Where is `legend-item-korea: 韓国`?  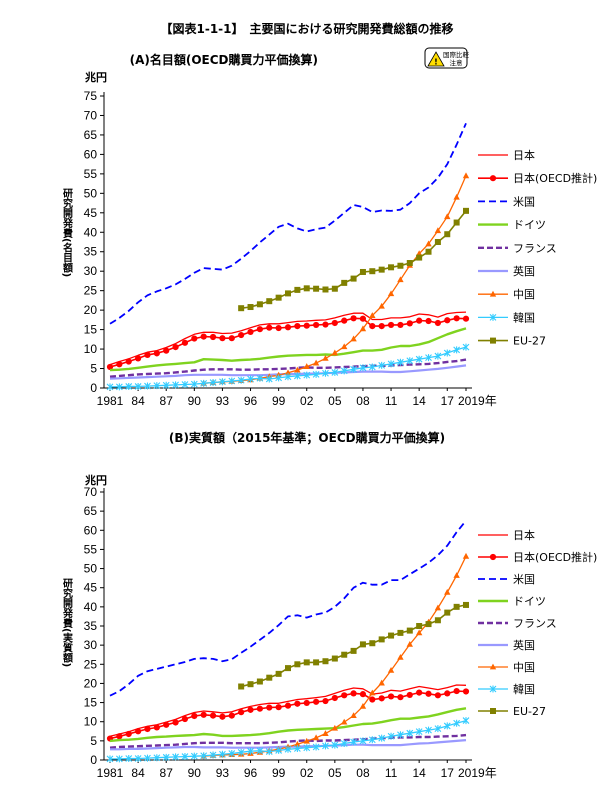
legend-item-korea: 韓国 is located at coordinates (506, 689).